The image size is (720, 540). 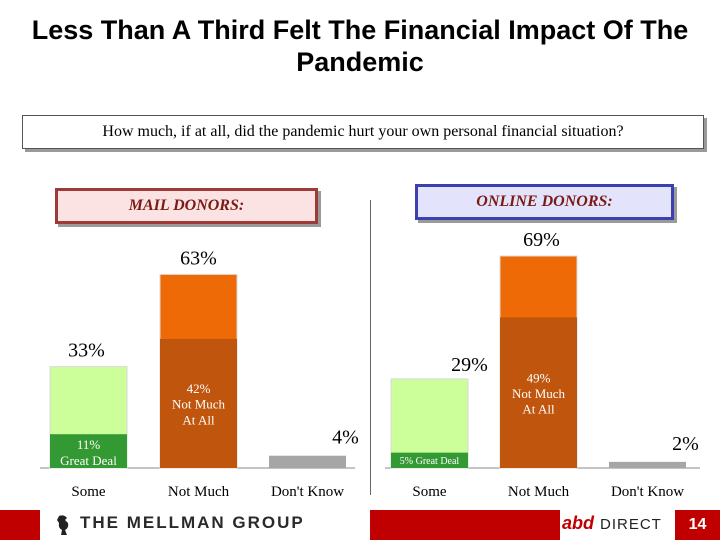 I want to click on online-segment-some, so click(x=429, y=460).